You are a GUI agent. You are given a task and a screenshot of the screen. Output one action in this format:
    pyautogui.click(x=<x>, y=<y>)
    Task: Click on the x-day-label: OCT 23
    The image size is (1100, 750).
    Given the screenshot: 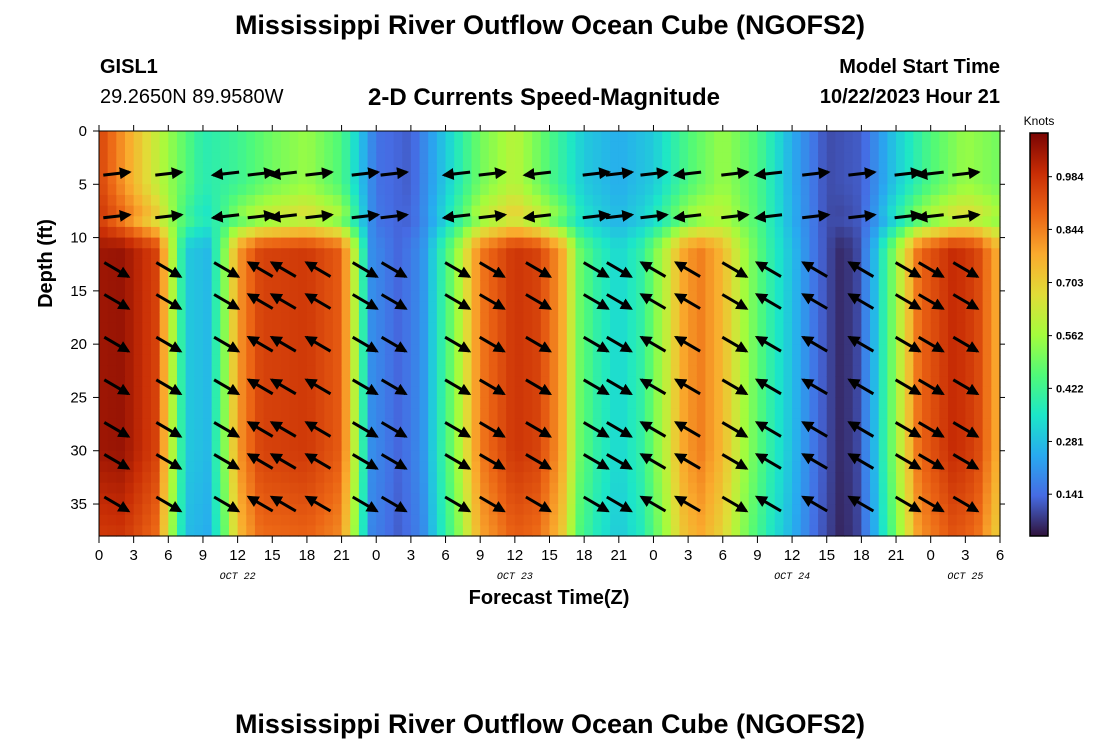 What is the action you would take?
    pyautogui.click(x=515, y=577)
    